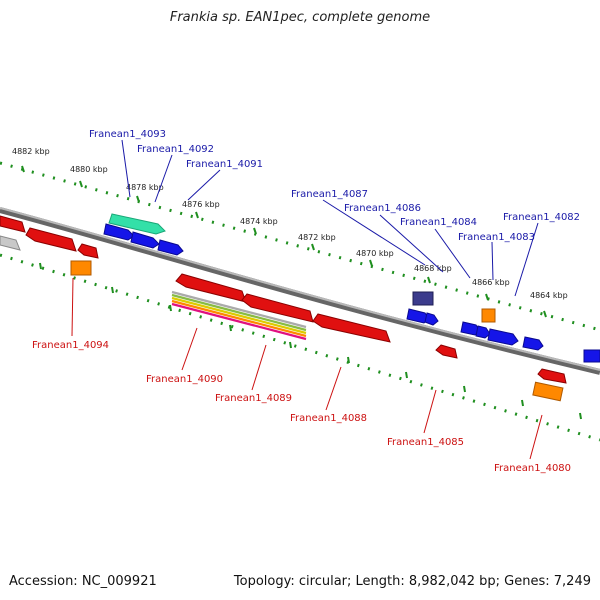  What do you see at coordinates (425, 442) in the screenshot?
I see `gene-label-bottom: Franean1_4085` at bounding box center [425, 442].